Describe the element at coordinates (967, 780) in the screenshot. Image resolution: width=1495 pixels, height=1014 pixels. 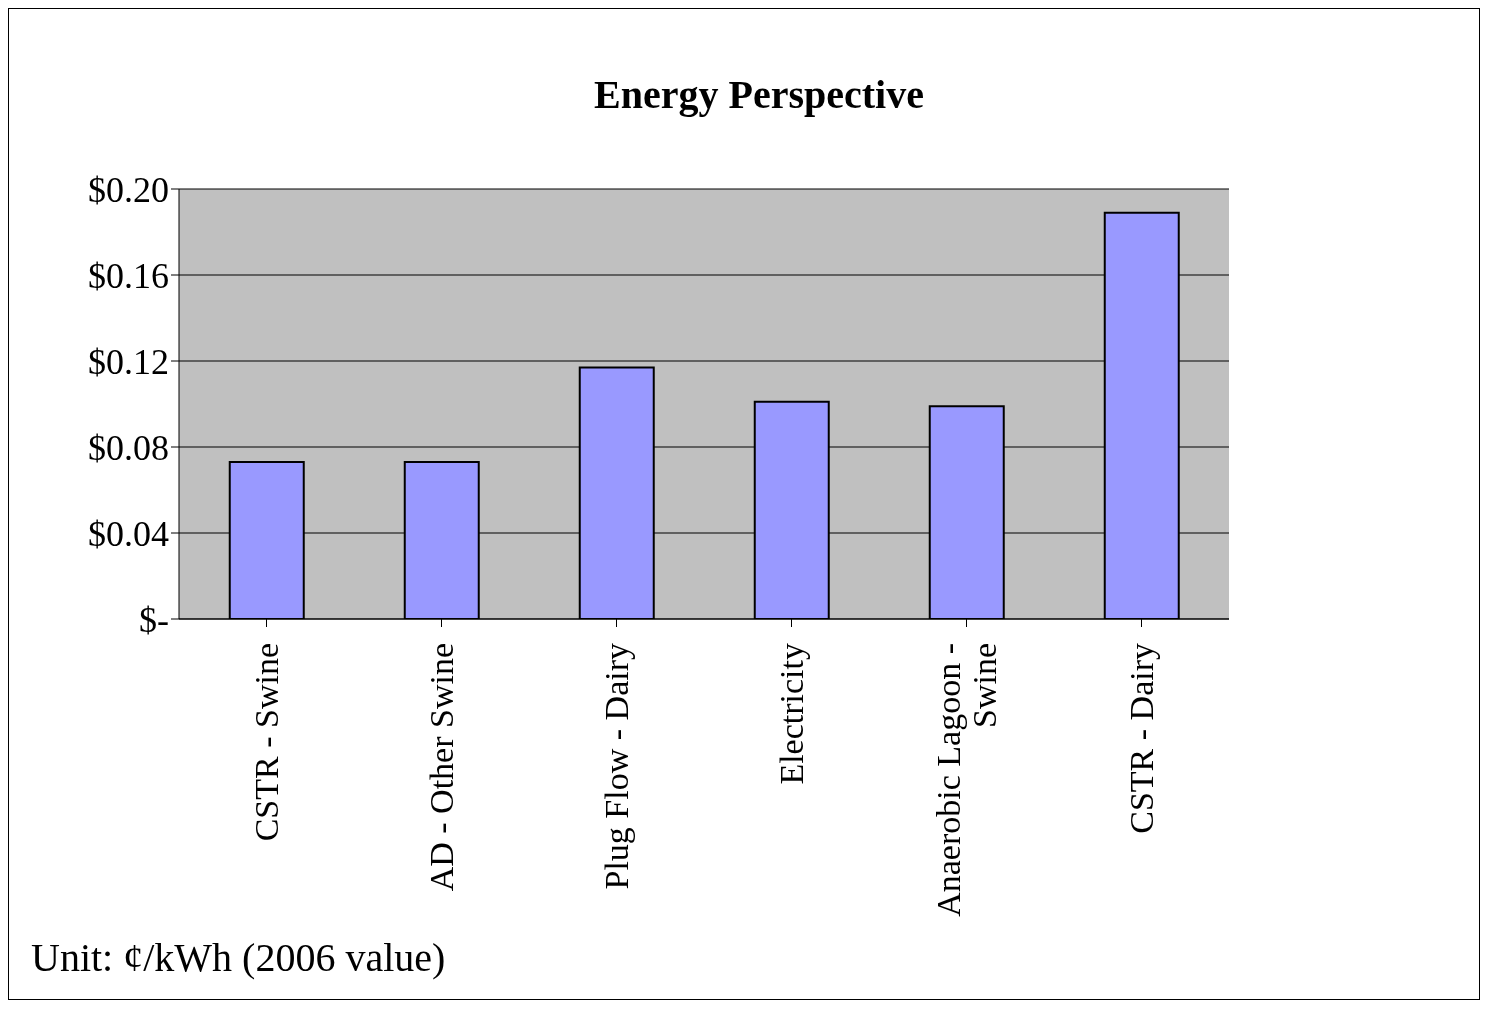
I see `x-tick-label: Anaerobic Lagoon - Swine` at that location.